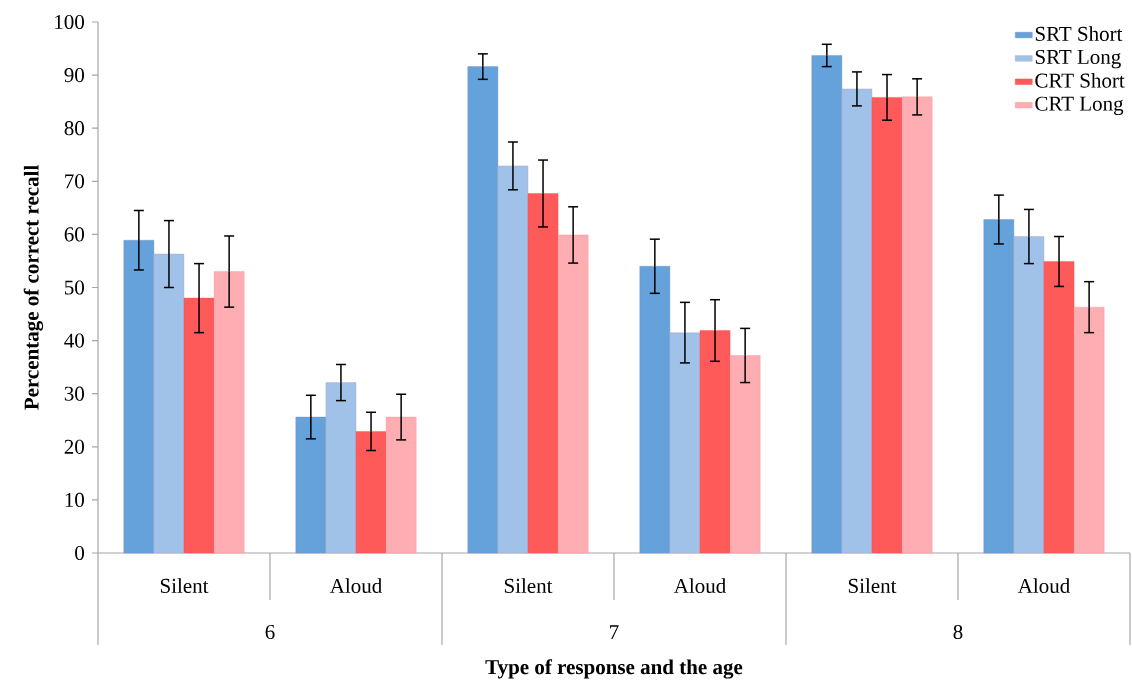 The height and width of the screenshot is (684, 1132). Describe the element at coordinates (1080, 80) in the screenshot. I see `legend-label: CRT Short` at that location.